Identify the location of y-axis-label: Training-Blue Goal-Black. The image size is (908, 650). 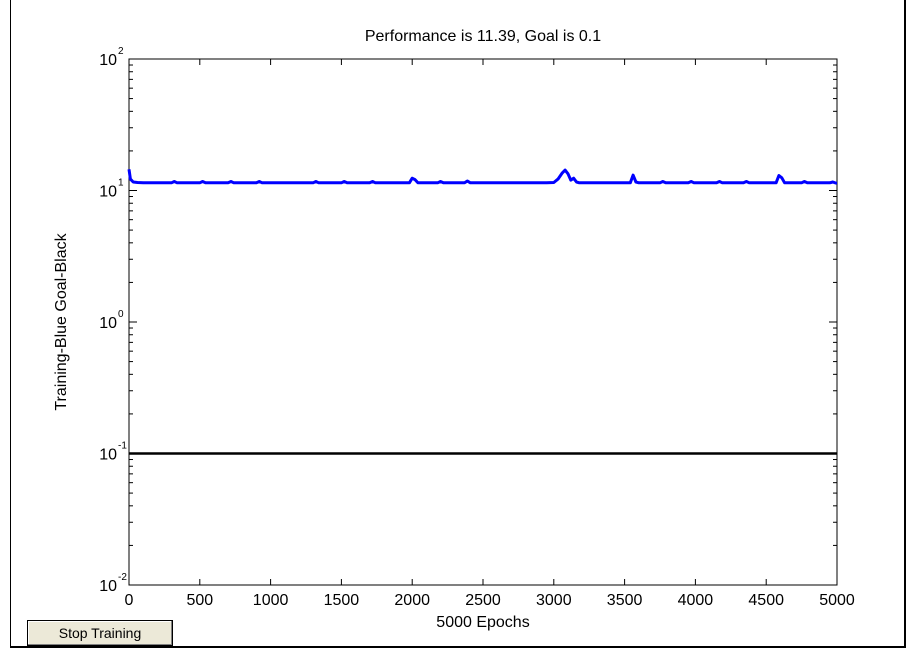
(61, 321).